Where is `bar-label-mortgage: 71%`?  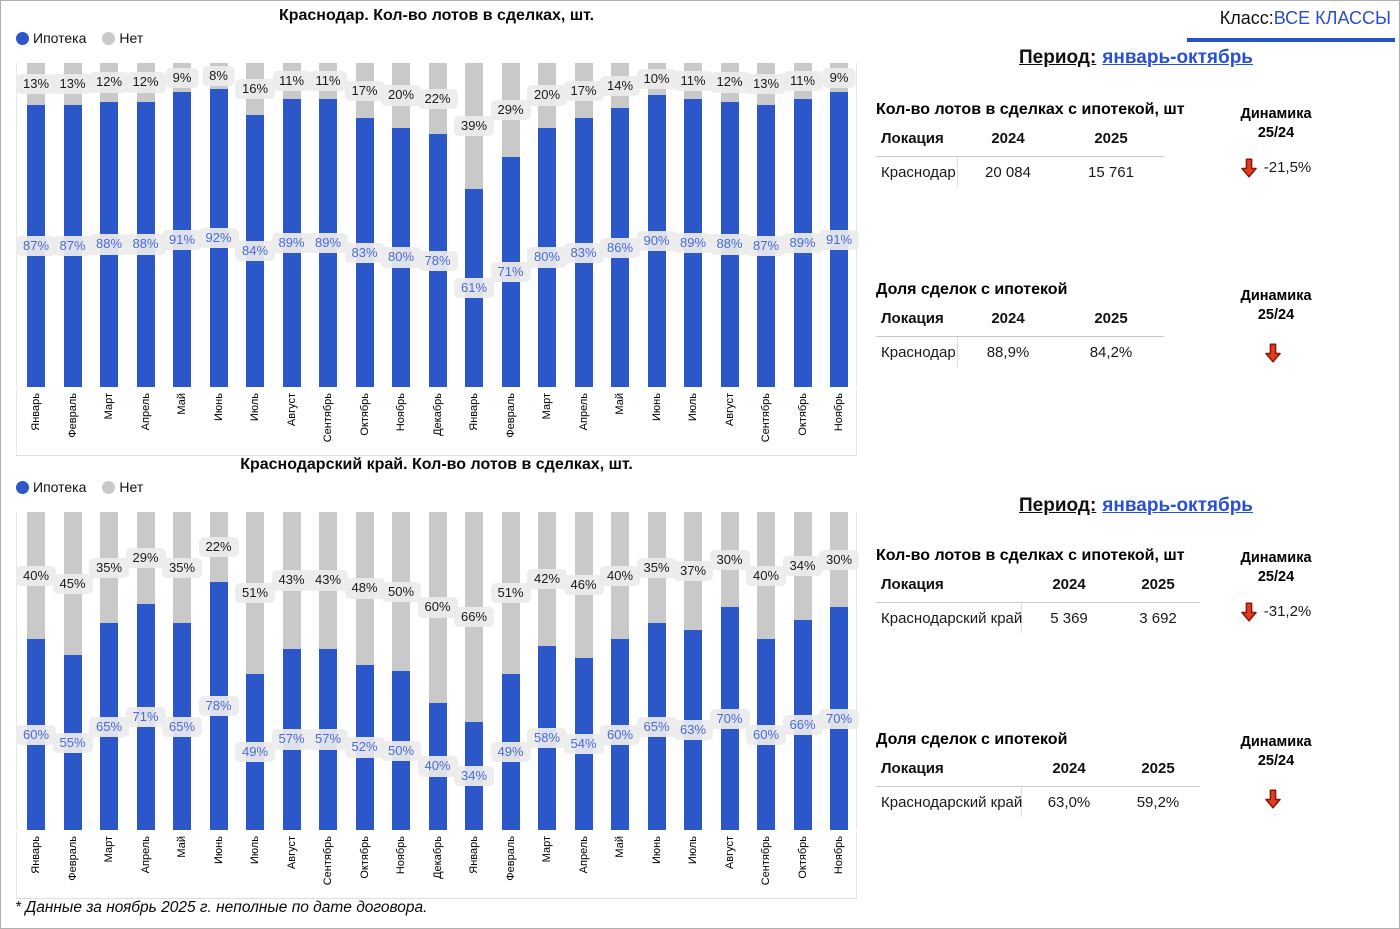 bar-label-mortgage: 71% is located at coordinates (510, 272).